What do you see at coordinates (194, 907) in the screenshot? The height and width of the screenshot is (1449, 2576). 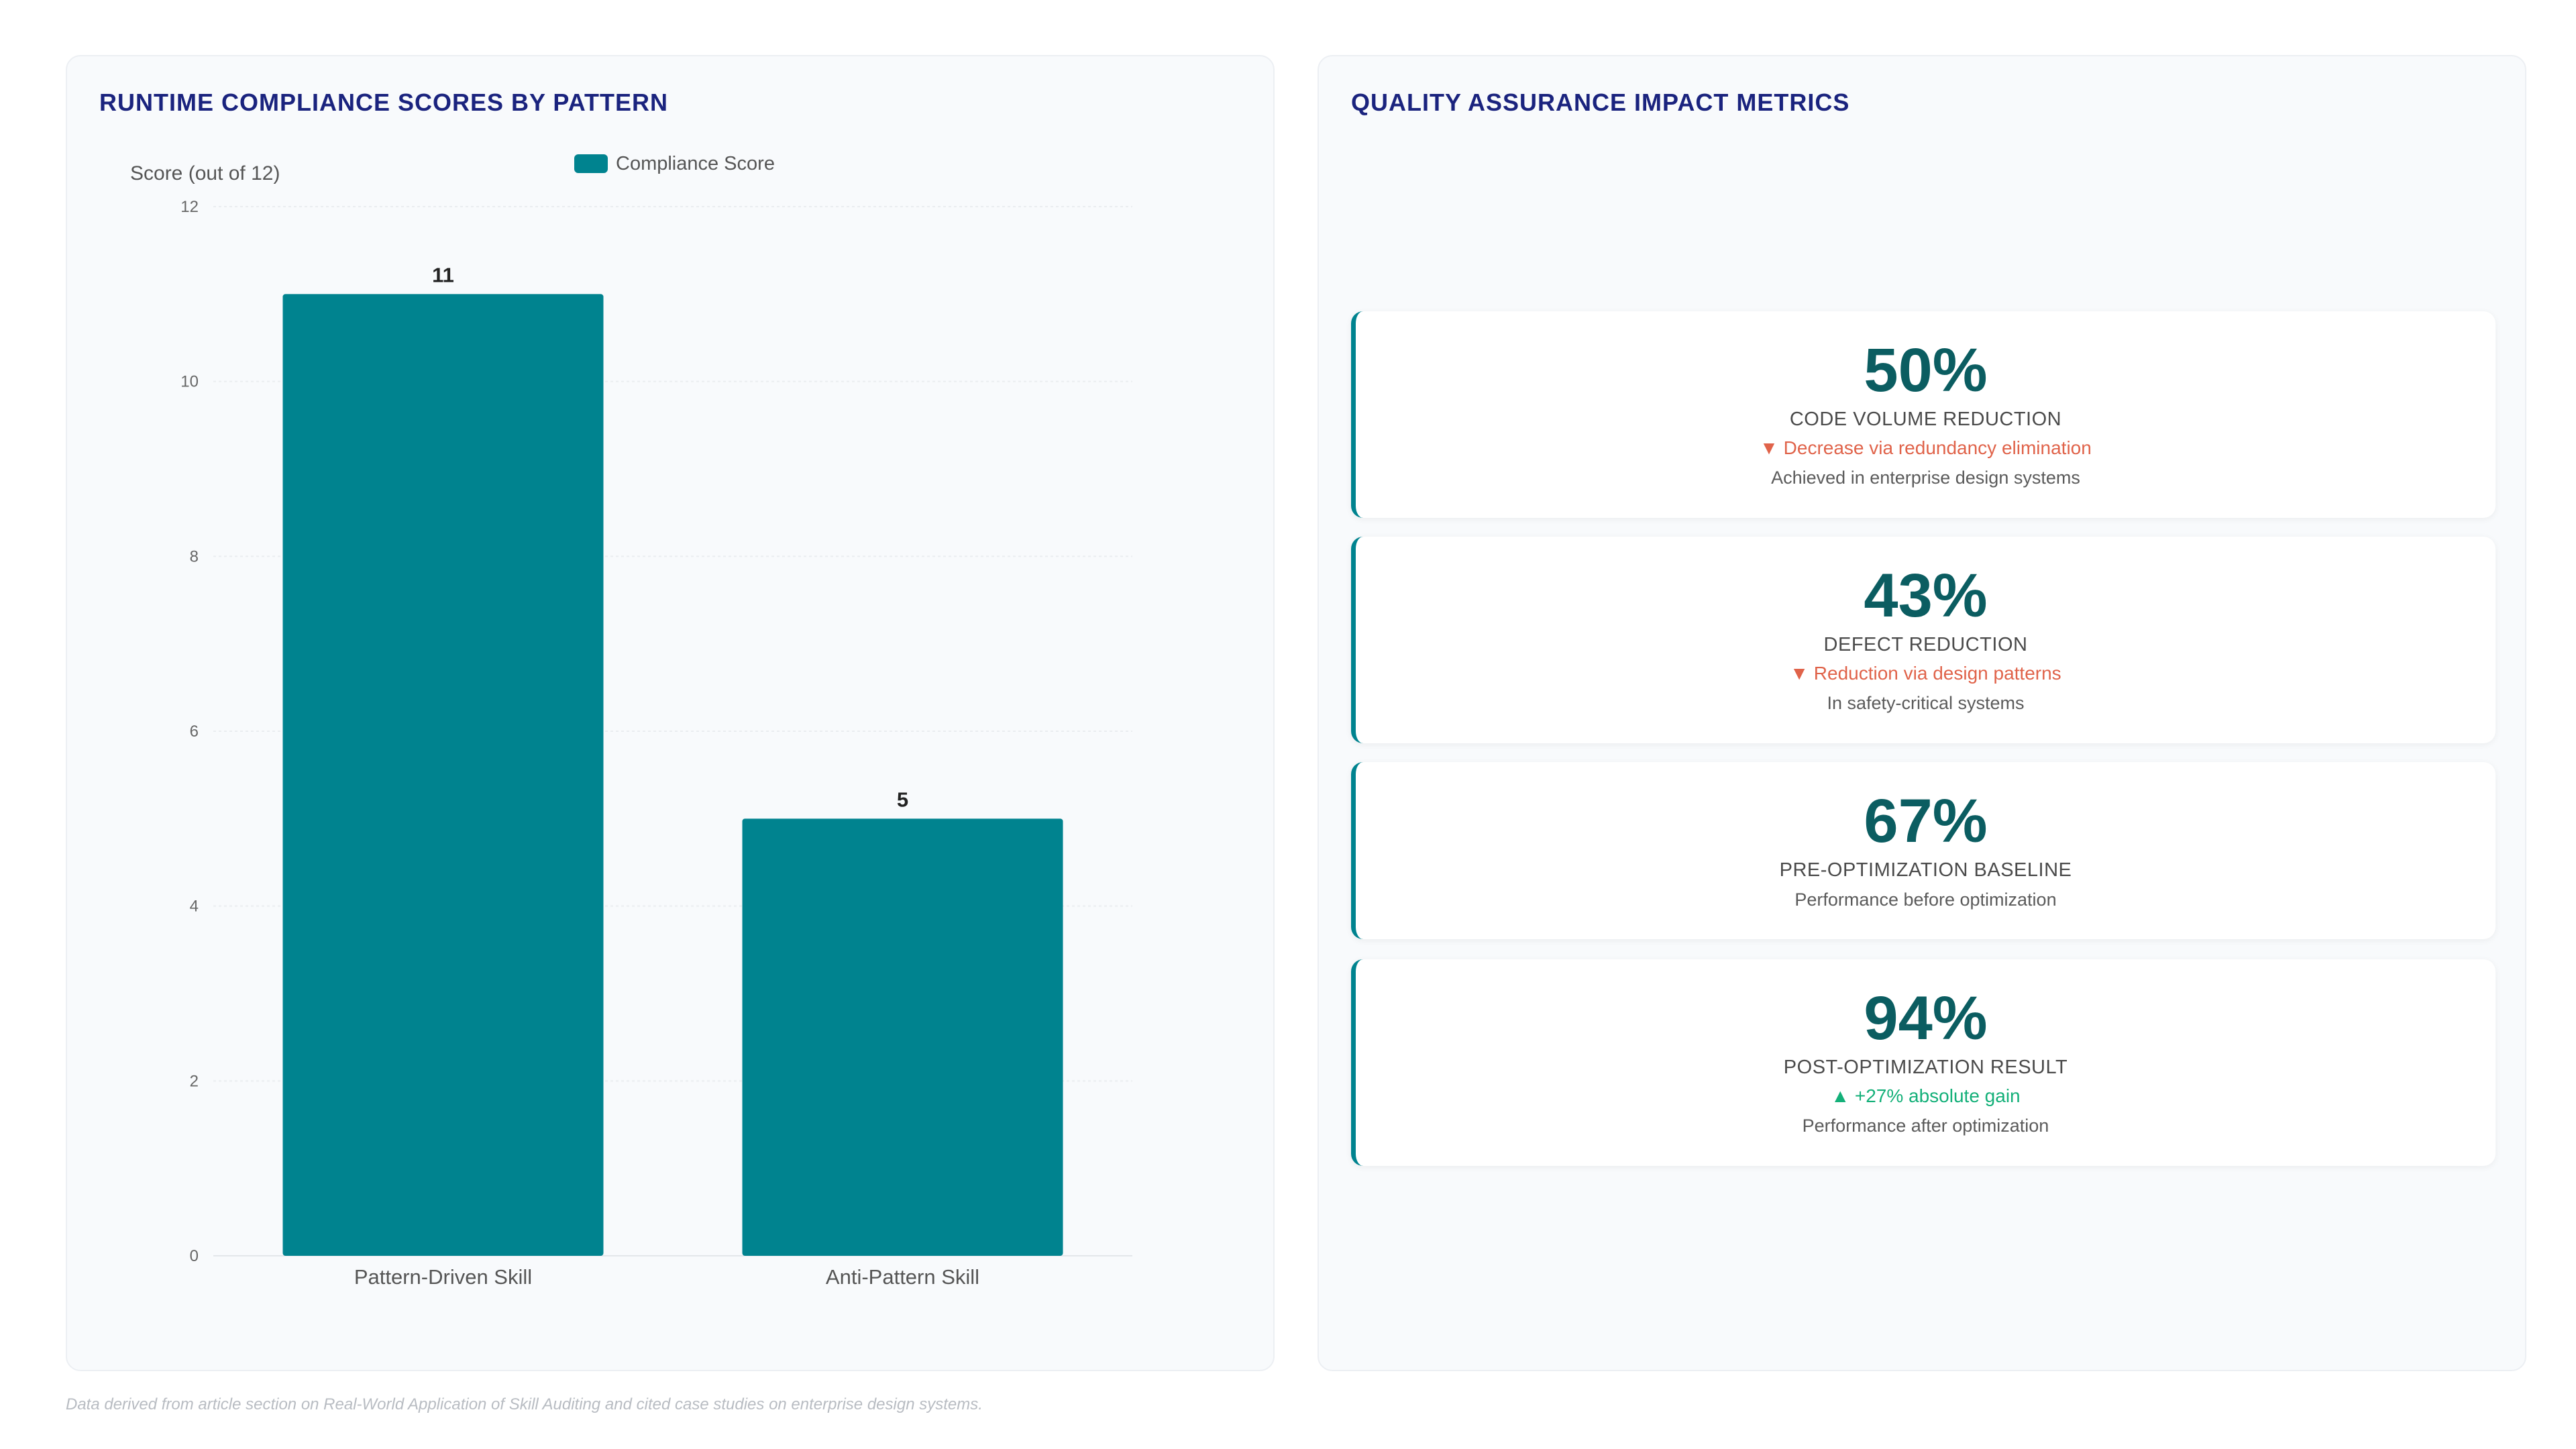 I see `y-tick-label: 4` at bounding box center [194, 907].